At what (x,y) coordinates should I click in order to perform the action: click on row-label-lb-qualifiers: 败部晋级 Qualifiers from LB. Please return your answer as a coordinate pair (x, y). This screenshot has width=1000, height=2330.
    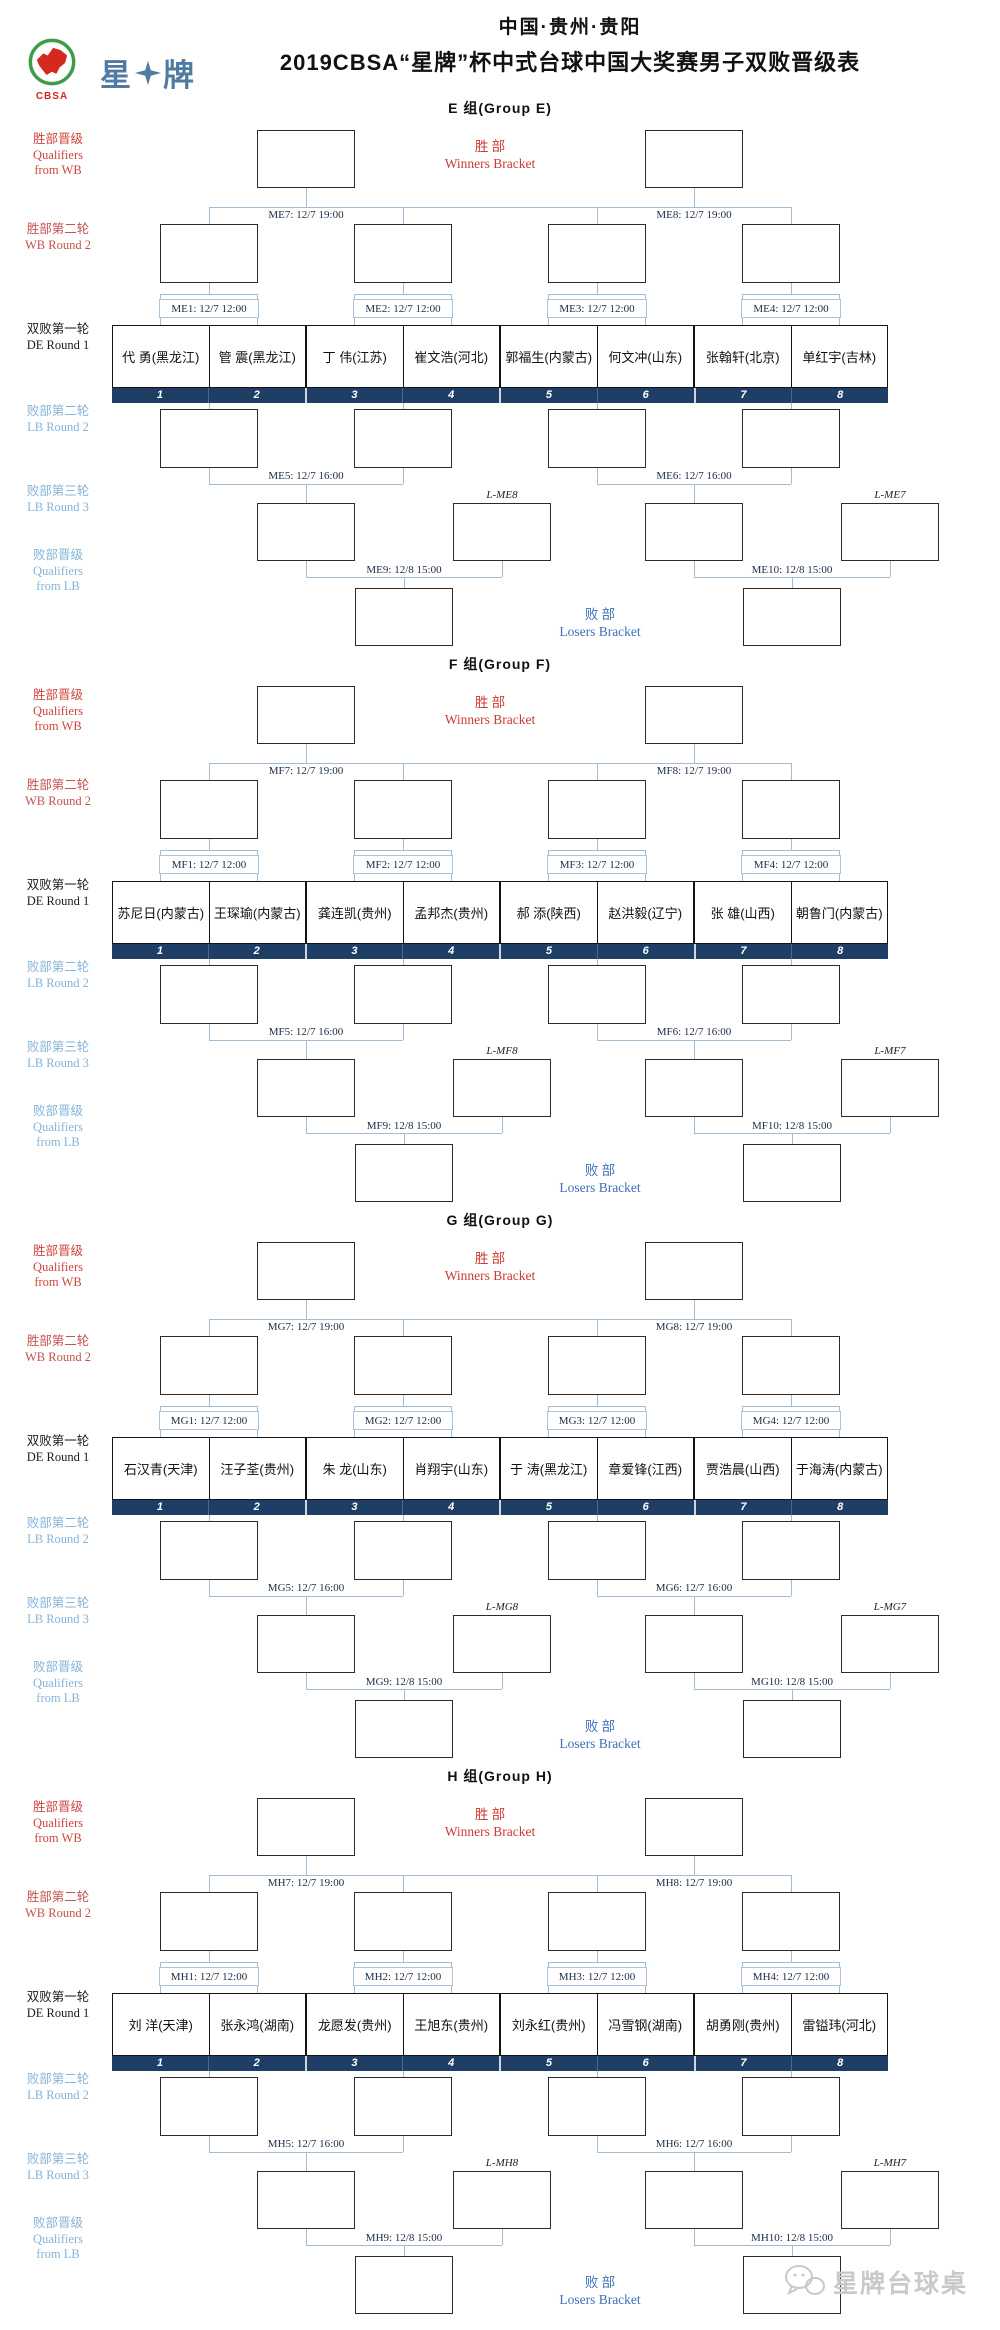
    Looking at the image, I should click on (58, 571).